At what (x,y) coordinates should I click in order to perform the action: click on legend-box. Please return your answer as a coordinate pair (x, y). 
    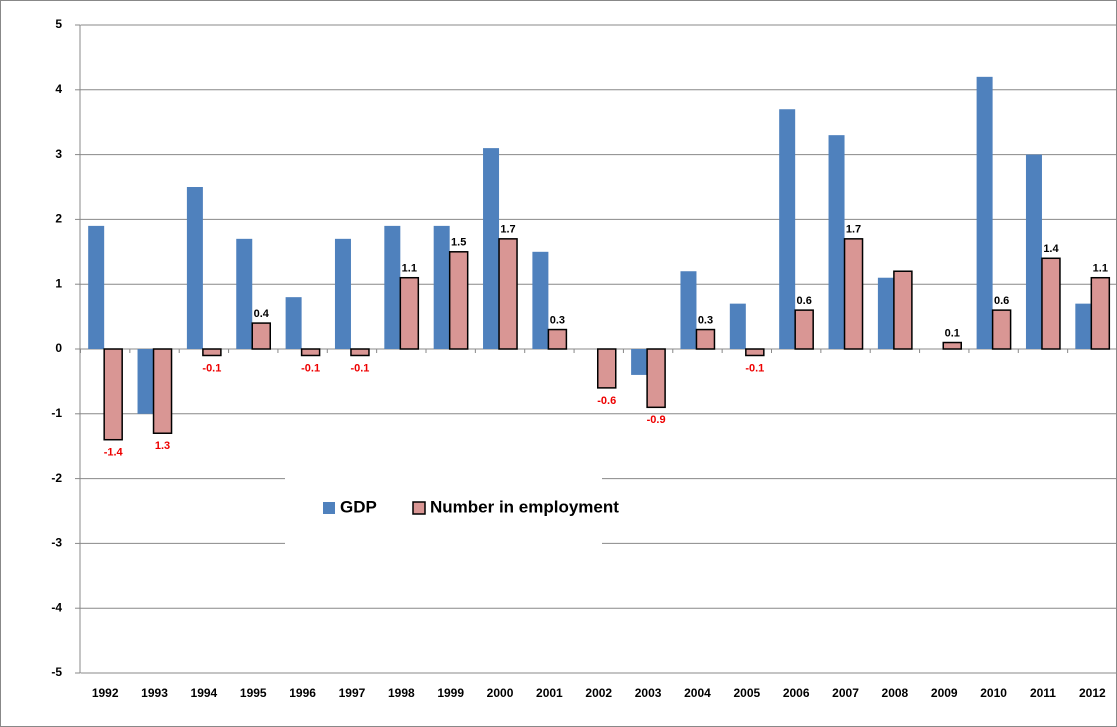
    Looking at the image, I should click on (443, 508).